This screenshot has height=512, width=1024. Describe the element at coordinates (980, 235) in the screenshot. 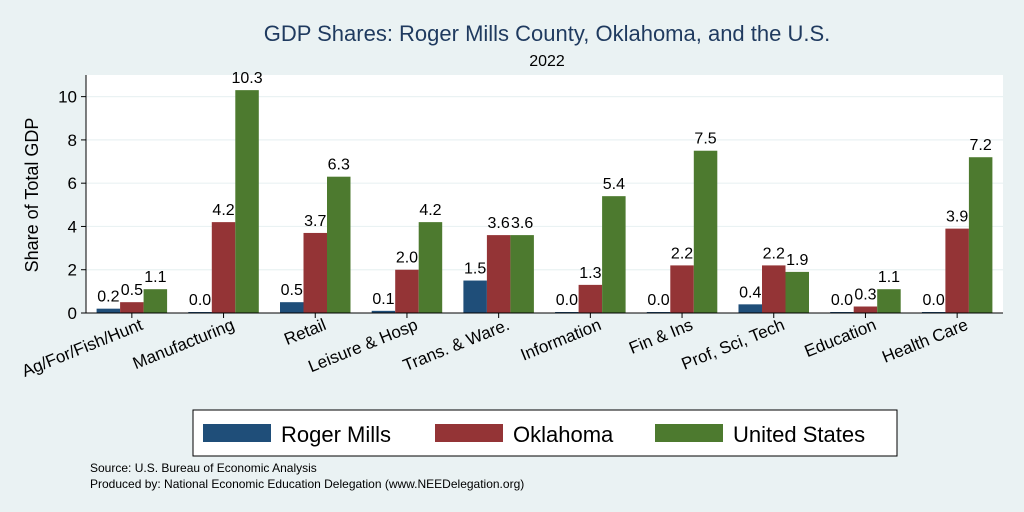

I see `bar-united-states-health-care` at that location.